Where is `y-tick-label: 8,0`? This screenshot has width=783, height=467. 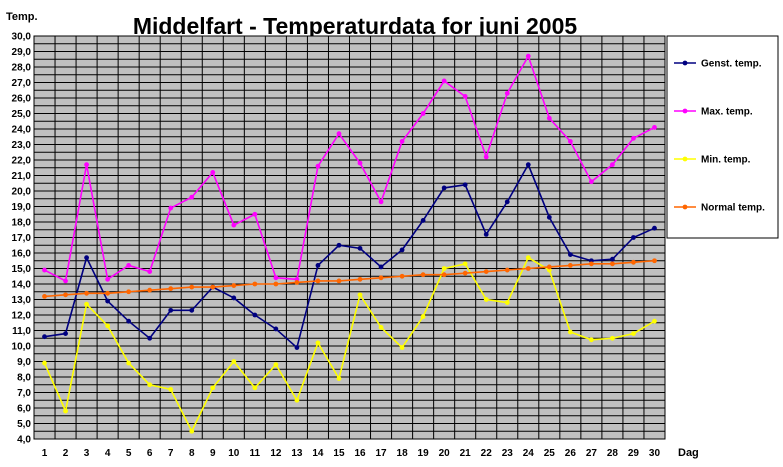 y-tick-label: 8,0 is located at coordinates (24, 378).